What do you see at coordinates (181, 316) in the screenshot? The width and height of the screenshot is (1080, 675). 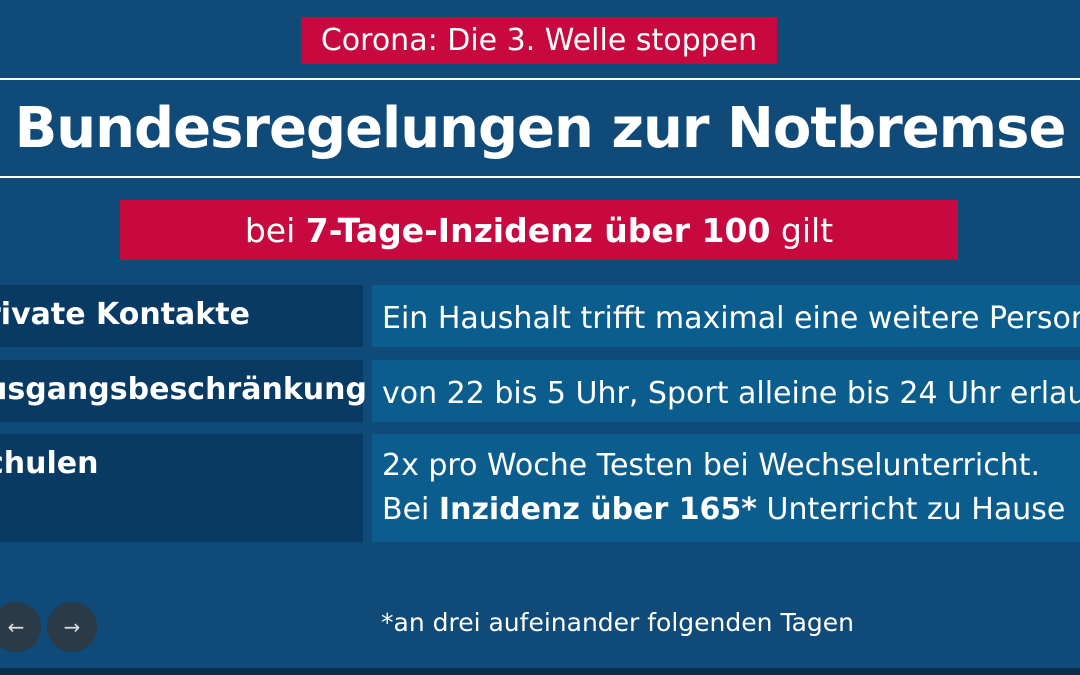 I see `row-label: rivate Kontakte` at bounding box center [181, 316].